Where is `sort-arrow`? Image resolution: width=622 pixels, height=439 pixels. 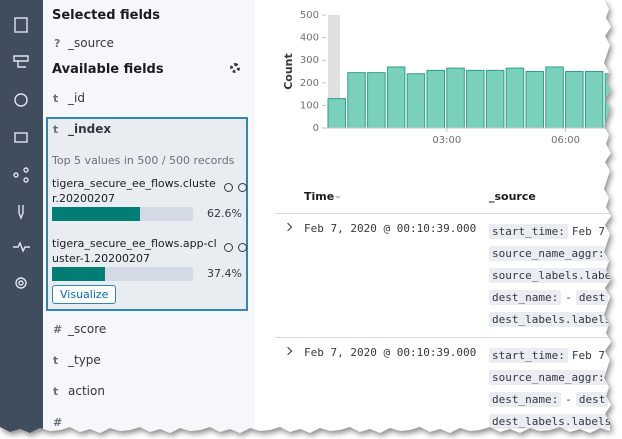 sort-arrow is located at coordinates (338, 199).